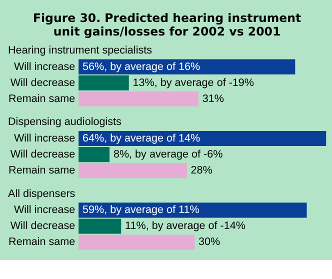  What do you see at coordinates (168, 154) in the screenshot?
I see `data-label: 8%, by average of -6%` at bounding box center [168, 154].